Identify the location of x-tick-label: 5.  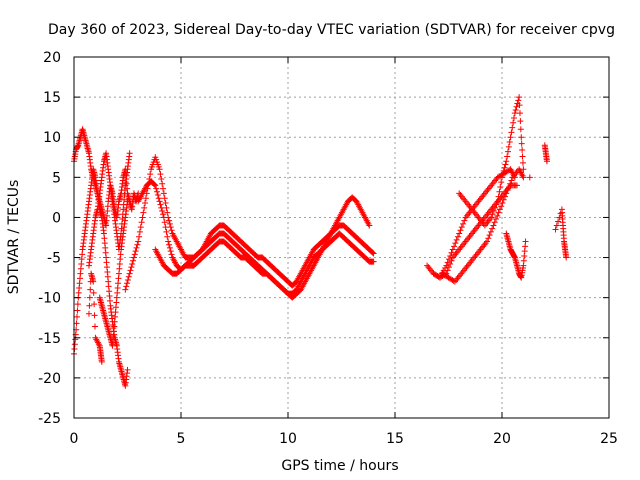
(181, 439).